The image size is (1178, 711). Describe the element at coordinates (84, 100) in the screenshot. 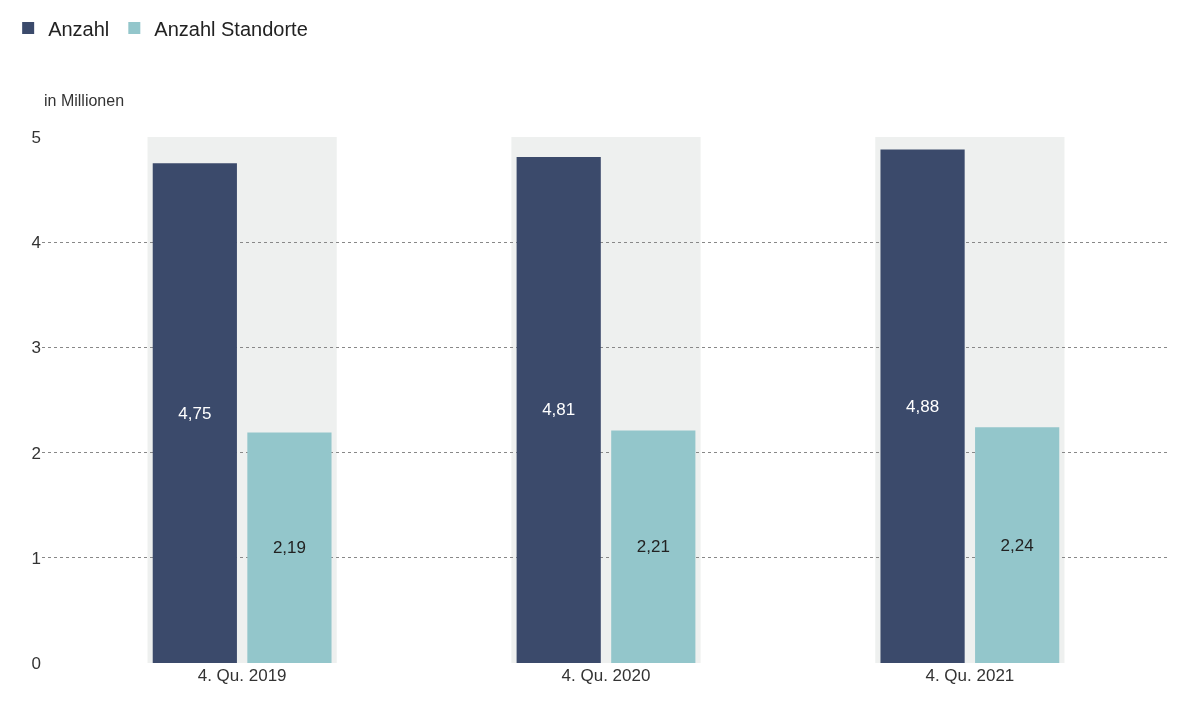

I see `y-axis-title: in Millionen` at that location.